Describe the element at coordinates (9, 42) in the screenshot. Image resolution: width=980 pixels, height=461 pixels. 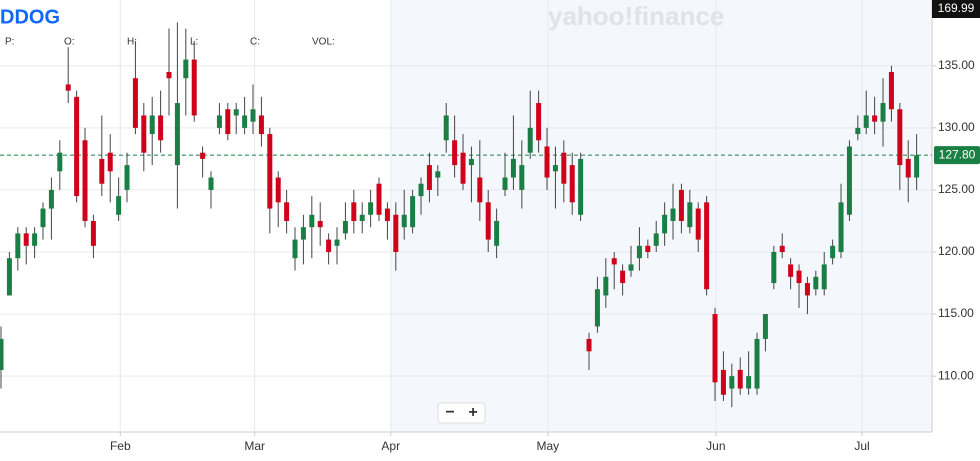
I see `ohlc-label: P:` at that location.